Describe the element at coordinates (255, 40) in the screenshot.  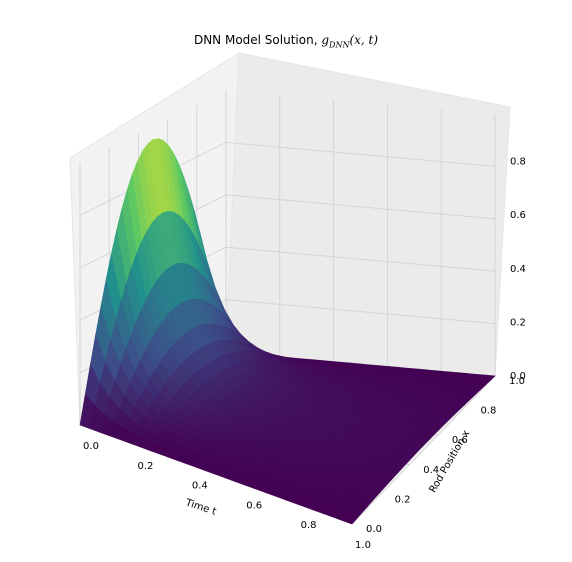
I see `title-prefix: DNN Model Solution,` at that location.